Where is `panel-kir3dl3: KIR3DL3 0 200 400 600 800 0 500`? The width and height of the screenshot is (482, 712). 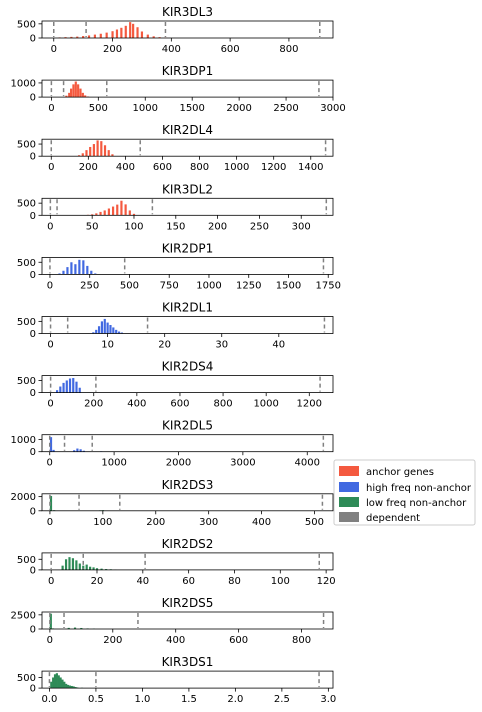 panel-kir3dl3: KIR3DL3 0 200 400 600 800 0 500 is located at coordinates (175, 30).